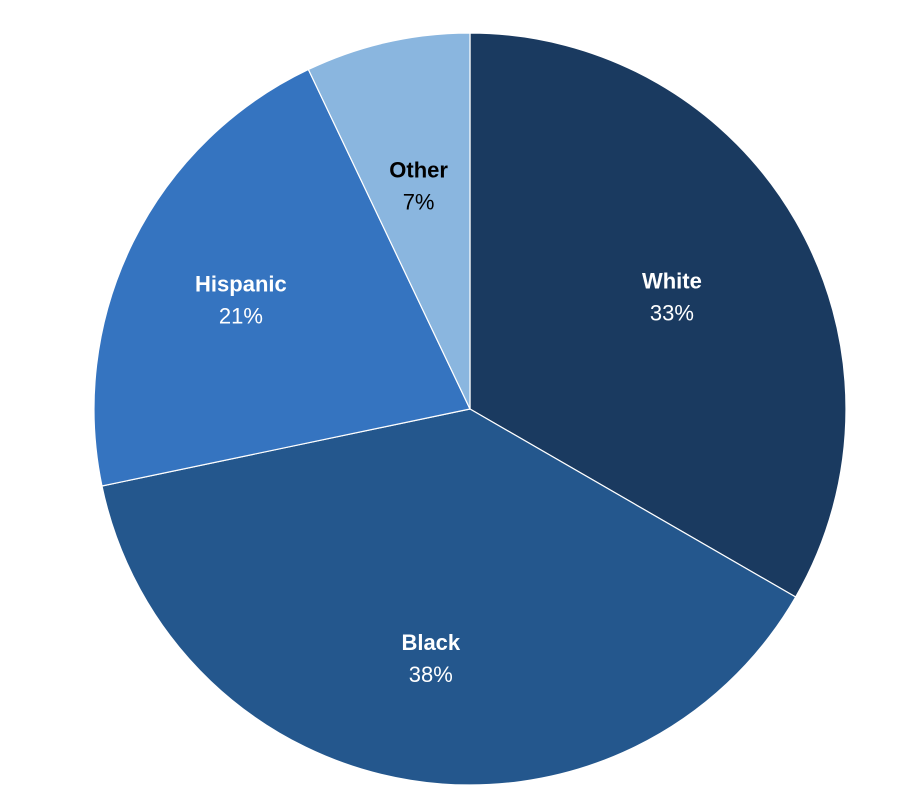 Image resolution: width=920 pixels, height=806 pixels. What do you see at coordinates (419, 202) in the screenshot?
I see `slice-value-other: 7%` at bounding box center [419, 202].